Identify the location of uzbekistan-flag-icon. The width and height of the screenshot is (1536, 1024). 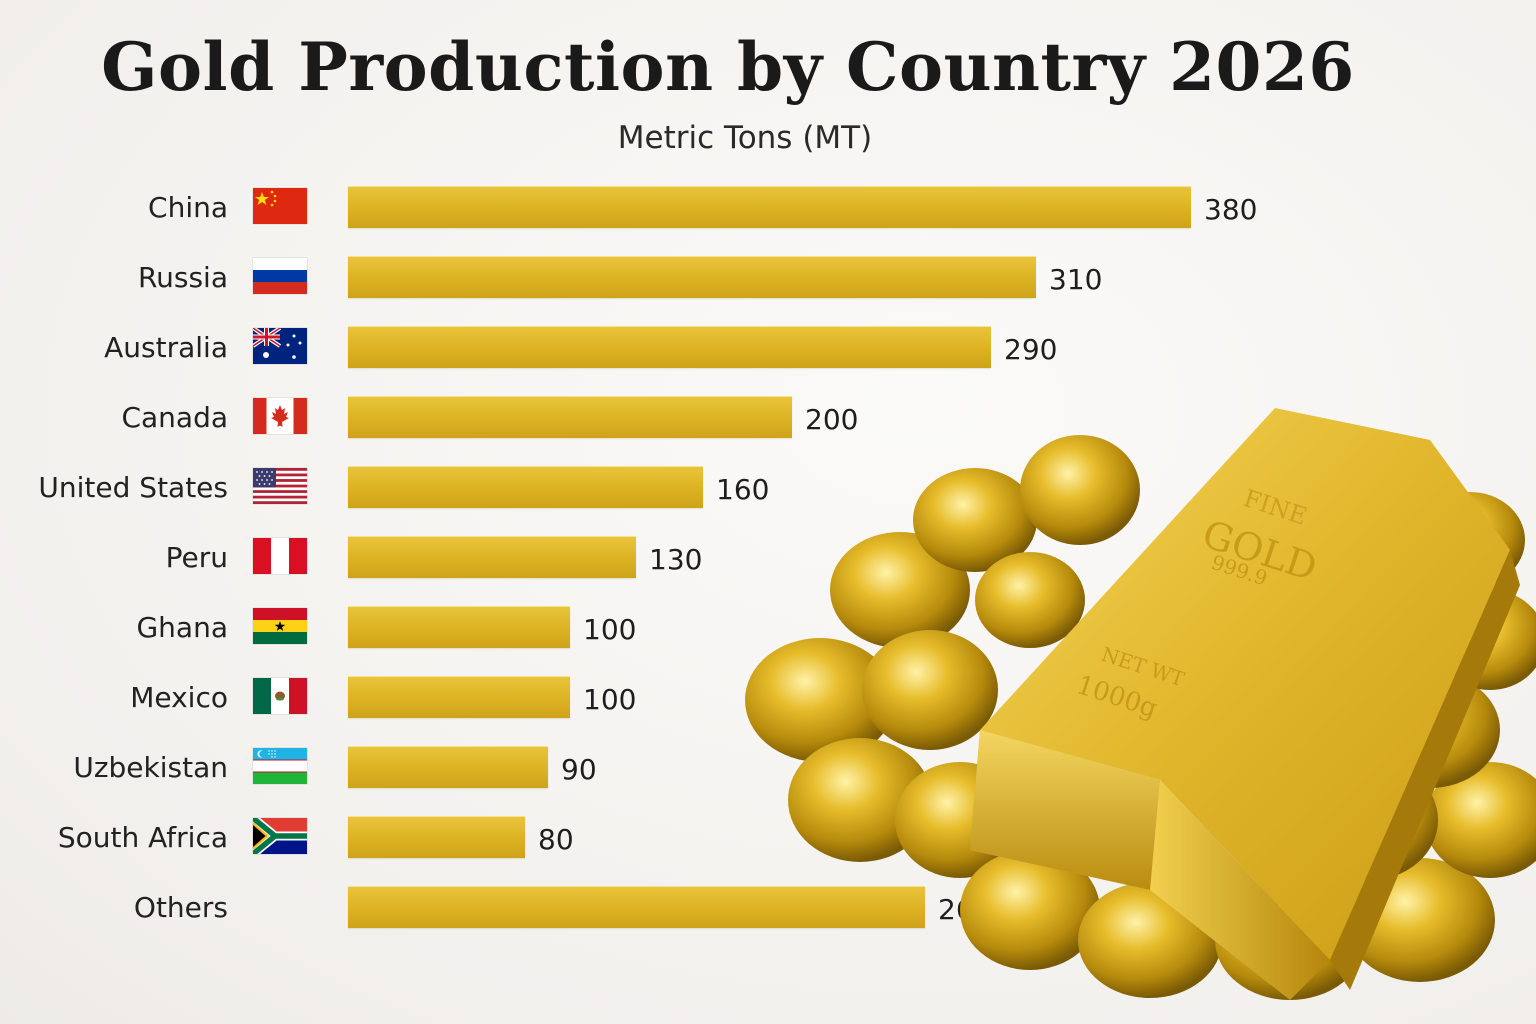
(280, 766).